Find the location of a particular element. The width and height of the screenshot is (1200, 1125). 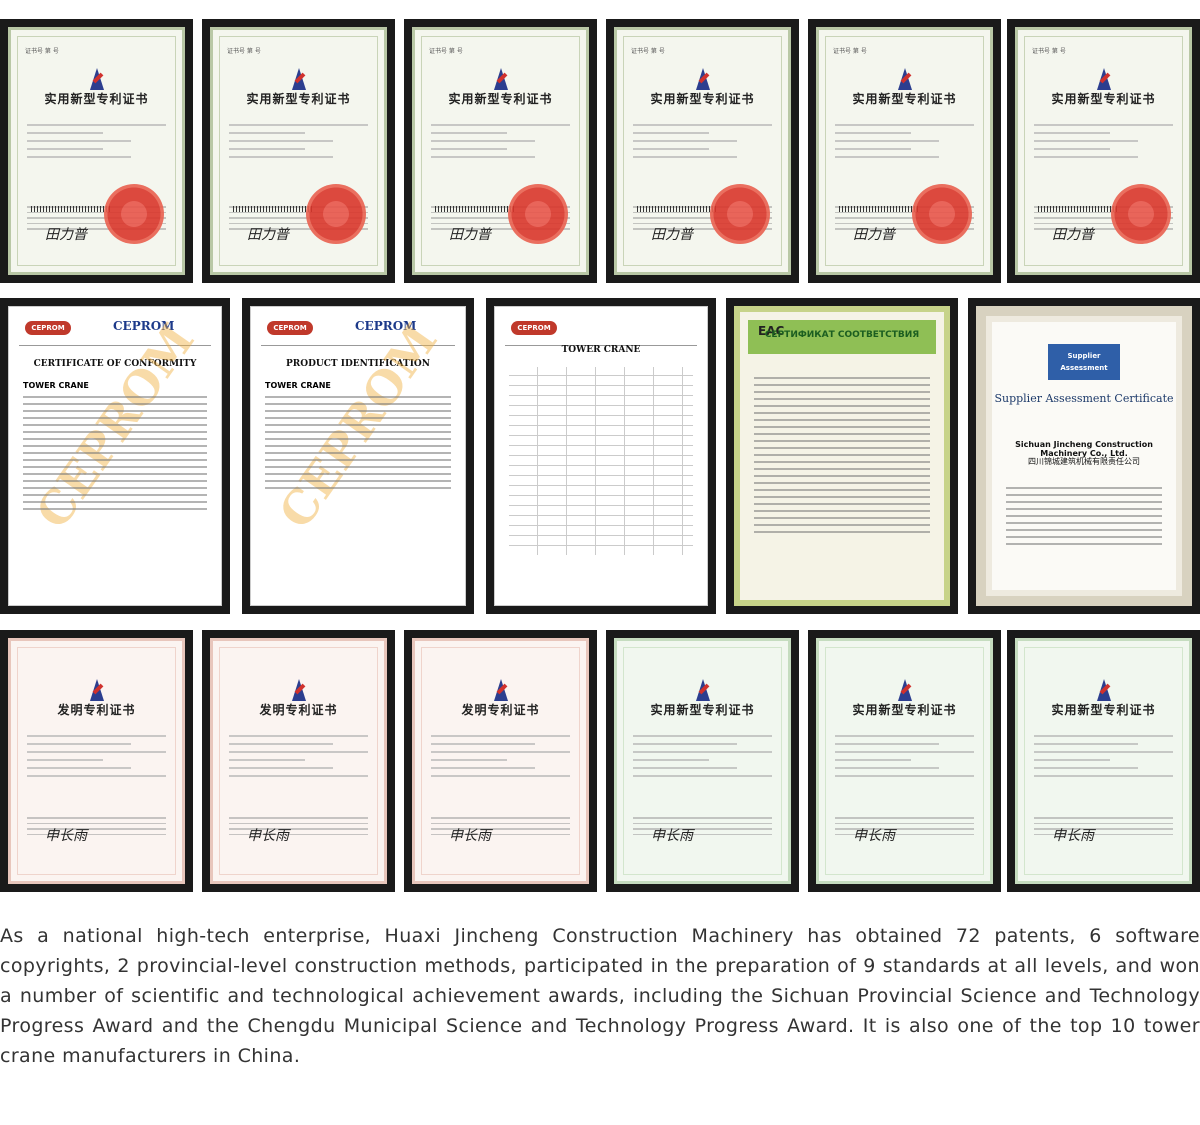

utility-patent-certificate-1: 证书号 第 号 实用新型专利证书 田力普 is located at coordinates (96, 151).